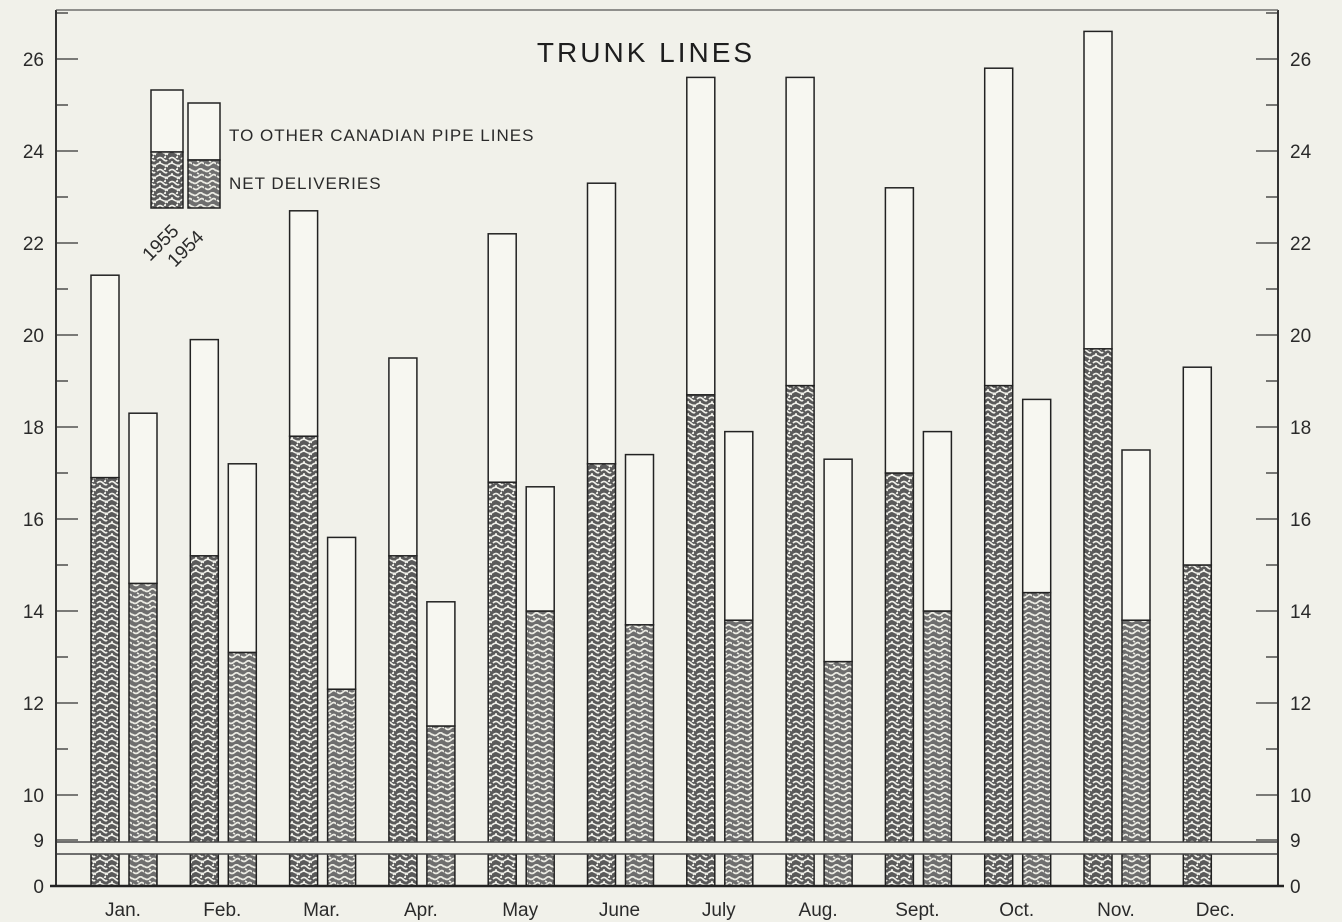 Image resolution: width=1342 pixels, height=922 pixels. Describe the element at coordinates (639, 539) in the screenshot. I see `bar-1954-5-to-other-pipe-lines` at that location.